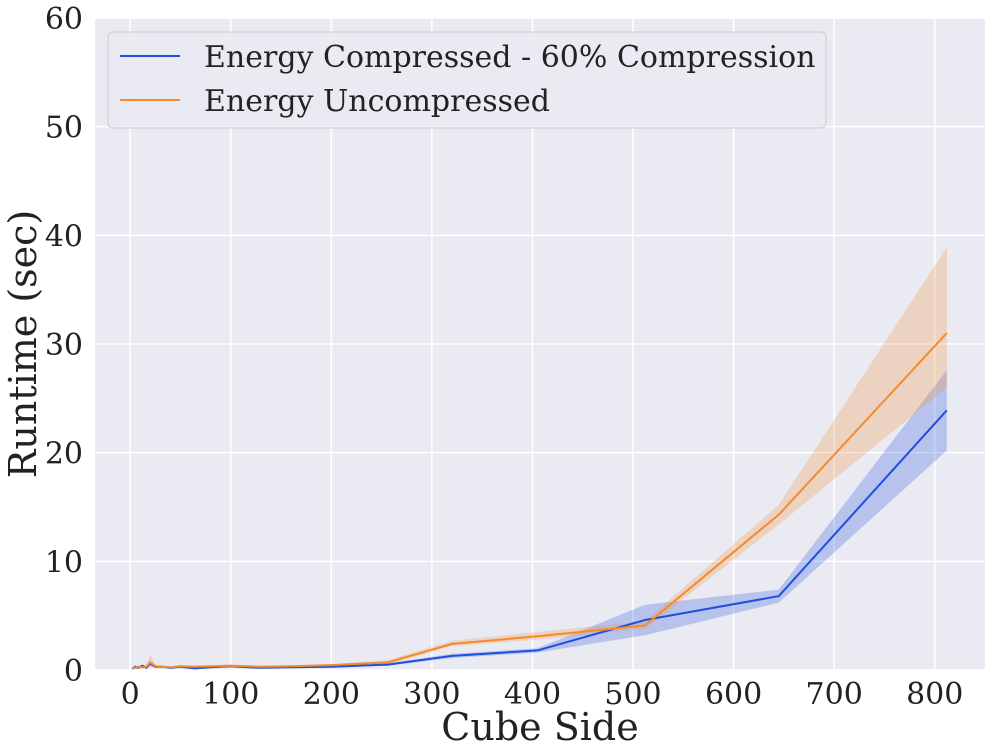 The width and height of the screenshot is (992, 753). What do you see at coordinates (377, 101) in the screenshot?
I see `legend-label-uncompressed: Energy Uncompressed` at bounding box center [377, 101].